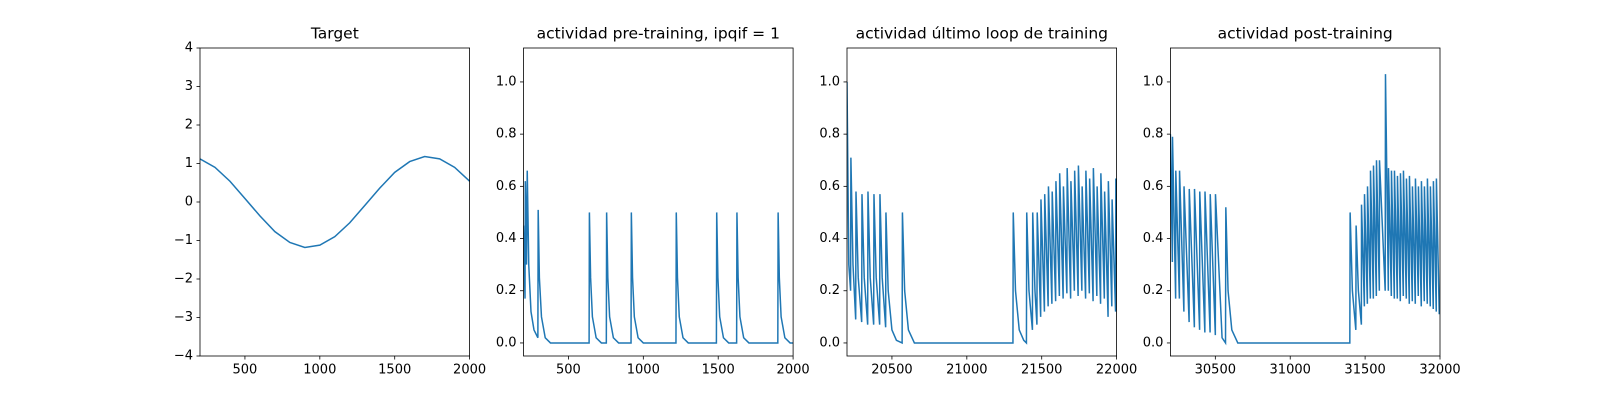 The height and width of the screenshot is (400, 1600). Describe the element at coordinates (891, 370) in the screenshot. I see `x-tick-label: 20500` at that location.